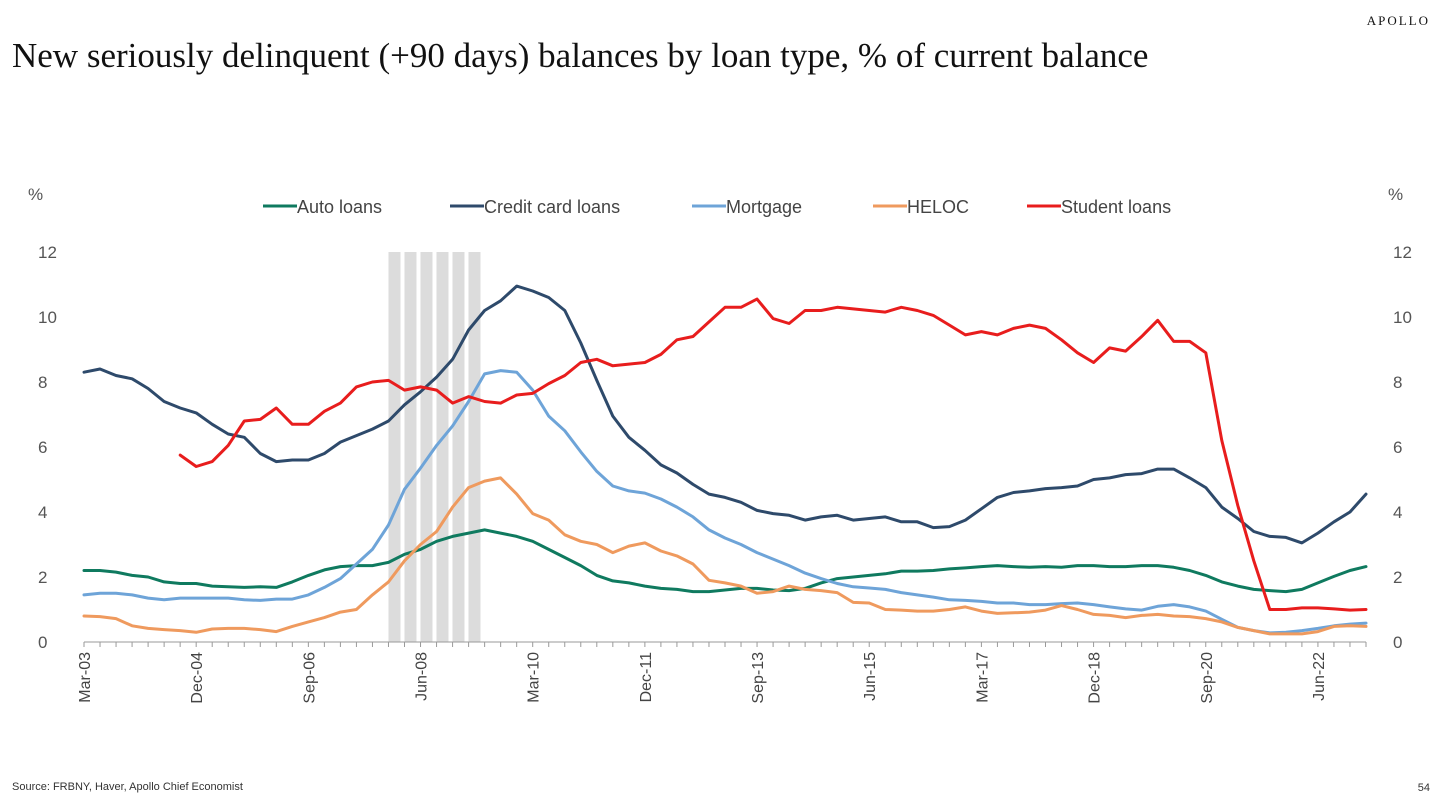 The height and width of the screenshot is (808, 1442). Describe the element at coordinates (1397, 447) in the screenshot. I see `y-tick-right: 6` at that location.